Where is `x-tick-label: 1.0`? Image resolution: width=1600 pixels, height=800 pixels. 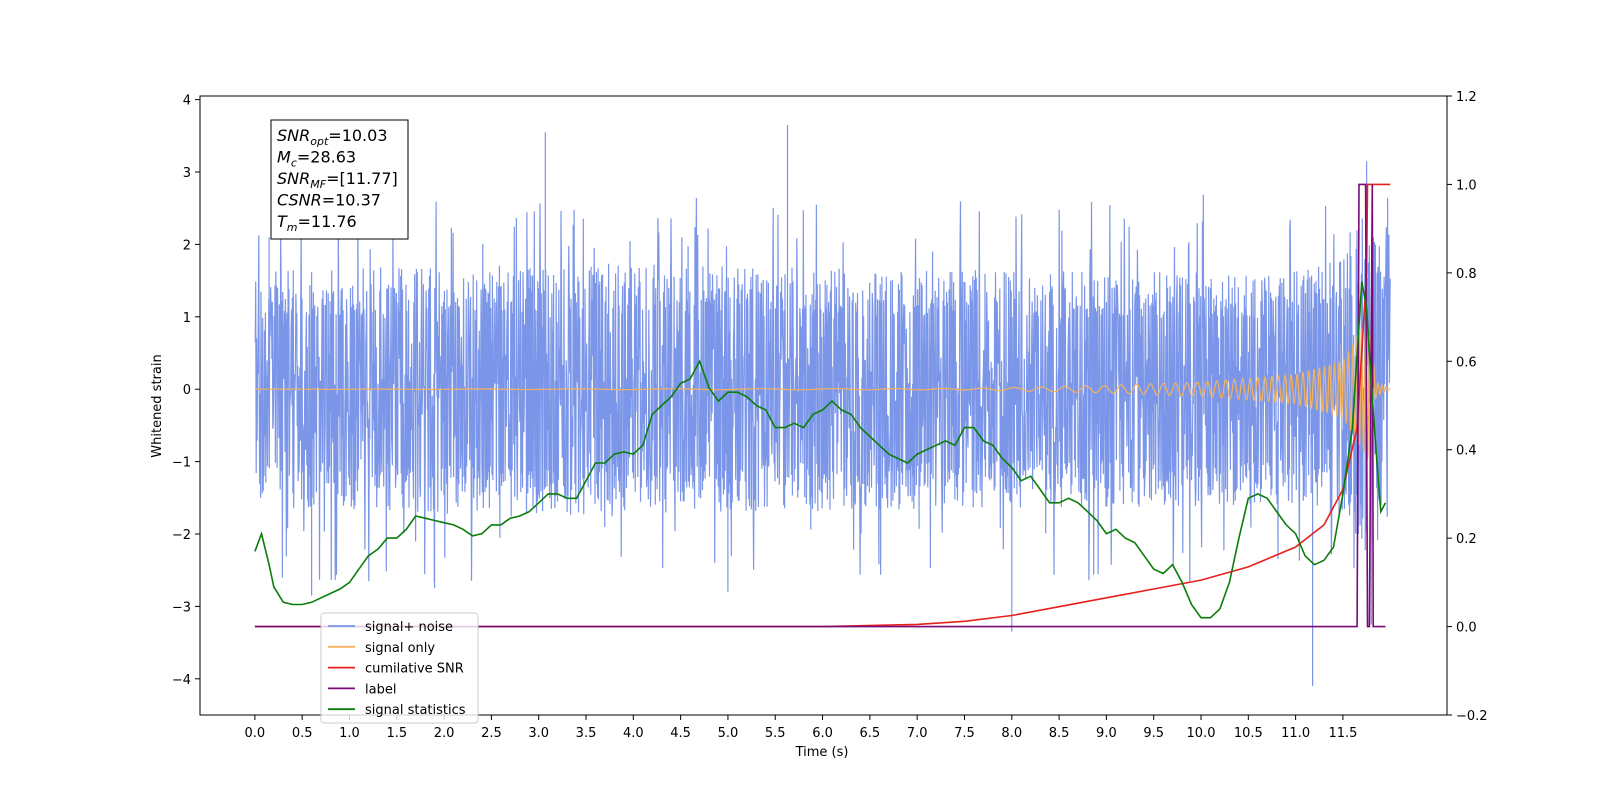 x-tick-label: 1.0 is located at coordinates (349, 733).